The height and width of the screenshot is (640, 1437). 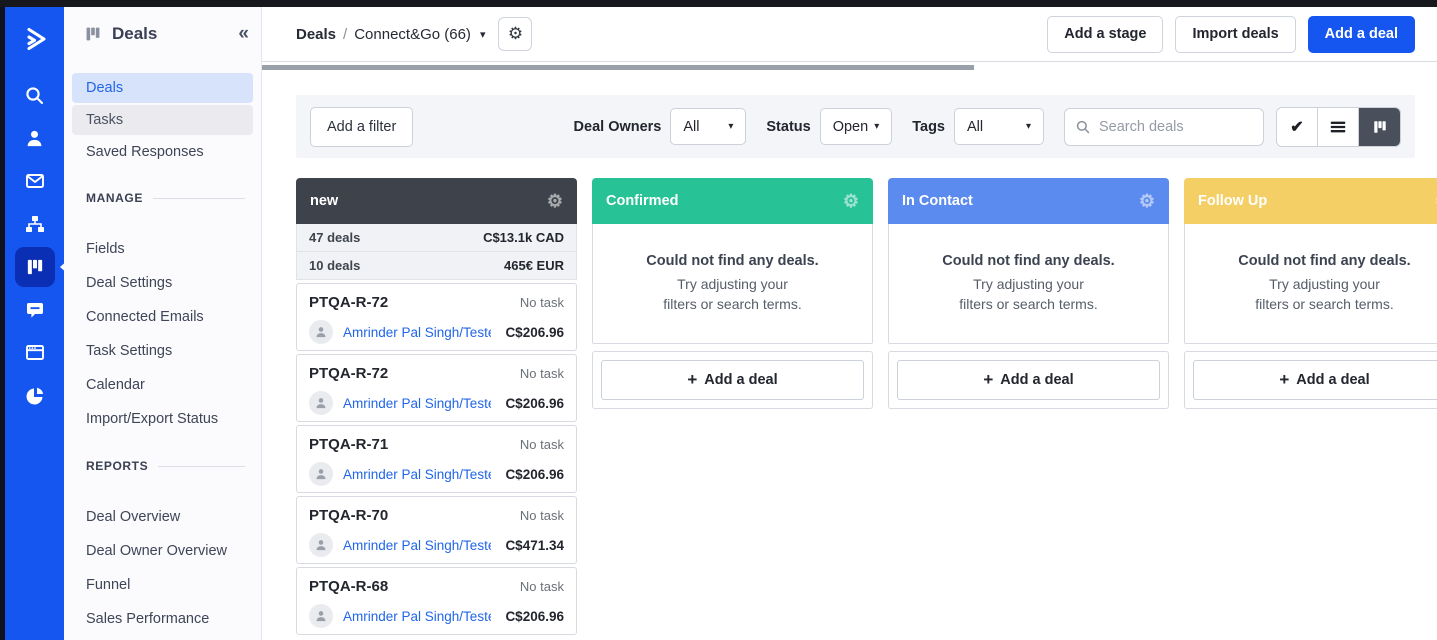 What do you see at coordinates (928, 126) in the screenshot?
I see `tags-label: Tags` at bounding box center [928, 126].